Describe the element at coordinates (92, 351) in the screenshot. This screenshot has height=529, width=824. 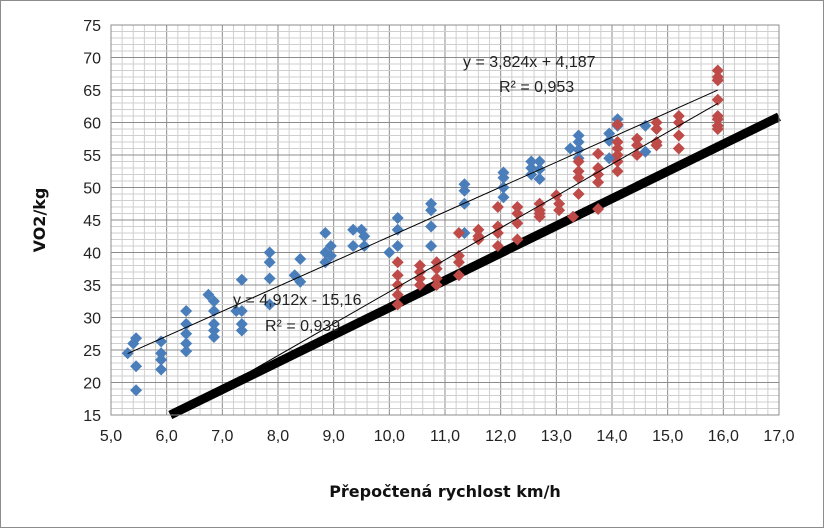
I see `y-tick-label: 25` at that location.